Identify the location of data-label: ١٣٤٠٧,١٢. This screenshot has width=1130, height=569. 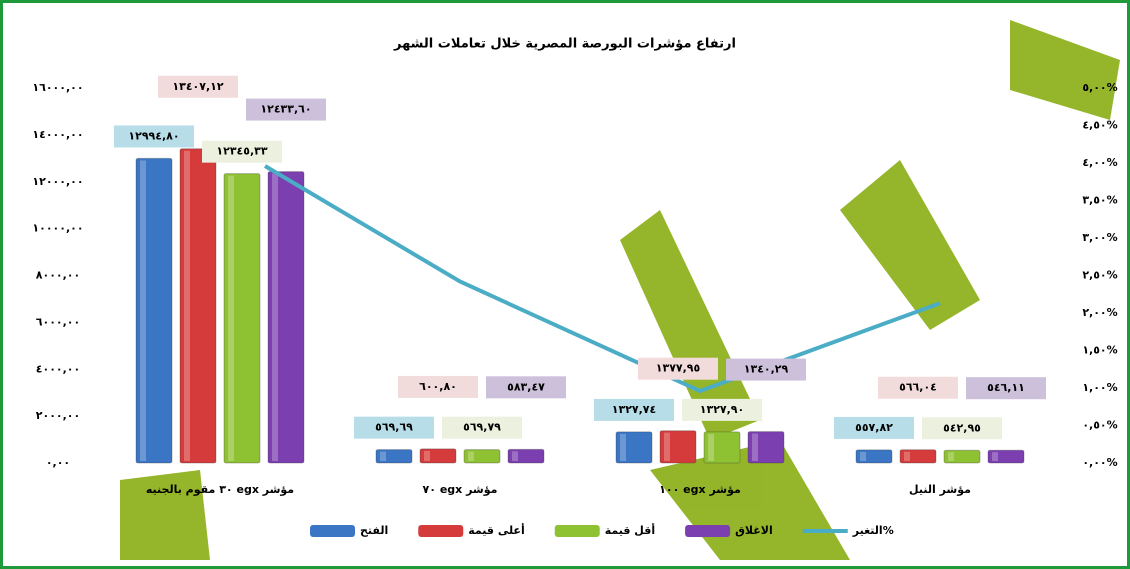
(197, 86).